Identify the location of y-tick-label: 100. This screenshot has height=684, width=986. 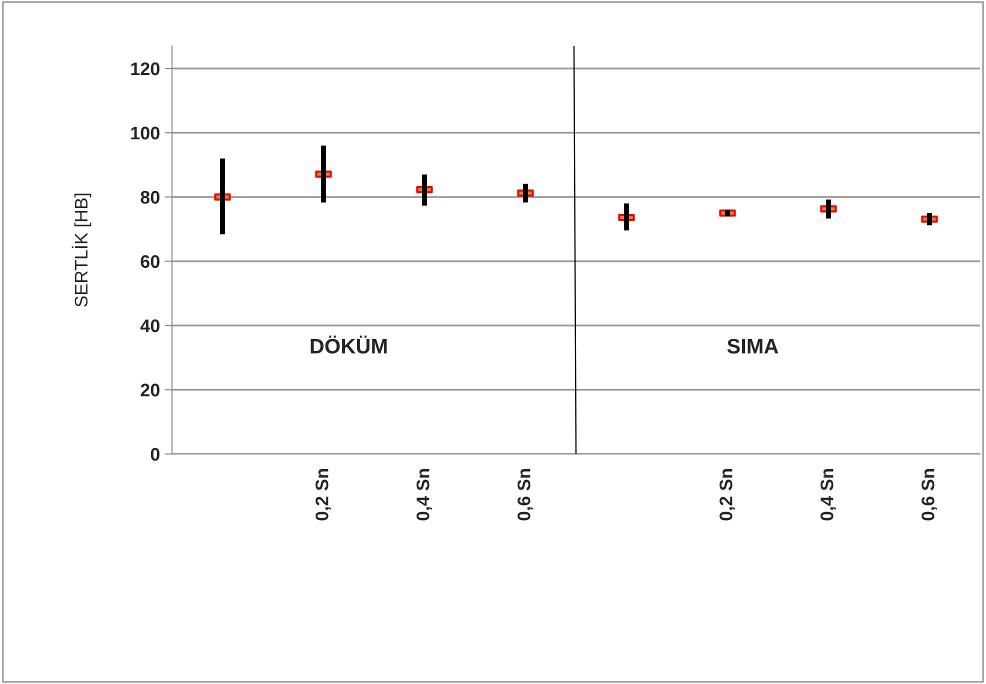
(145, 133).